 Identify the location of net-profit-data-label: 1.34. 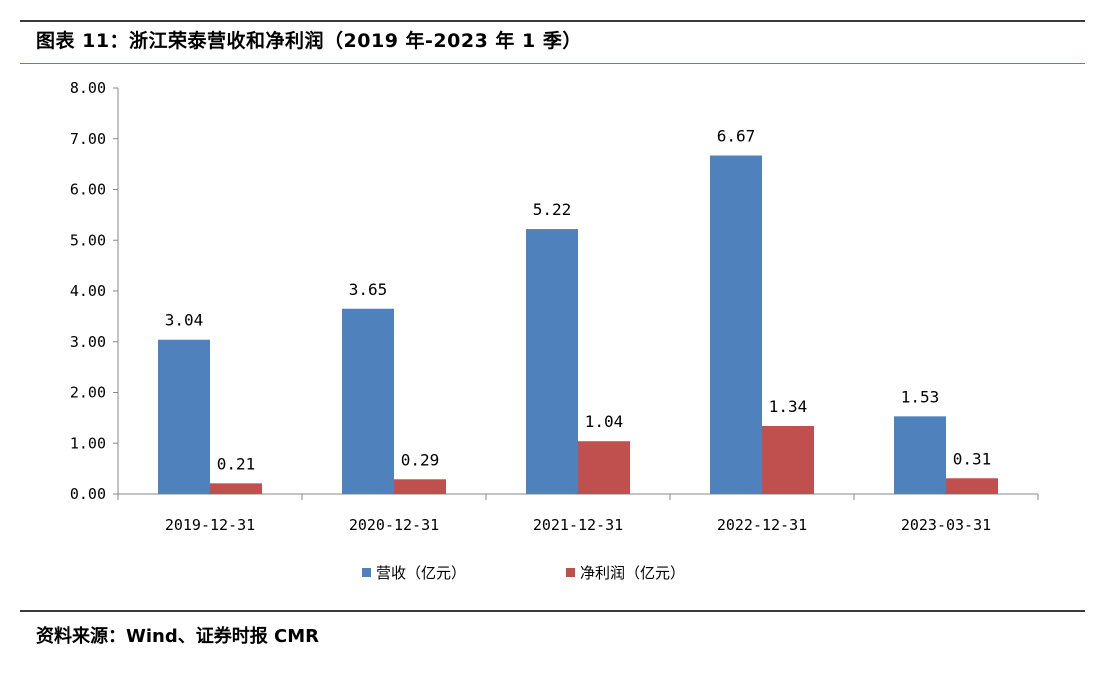
(788, 406).